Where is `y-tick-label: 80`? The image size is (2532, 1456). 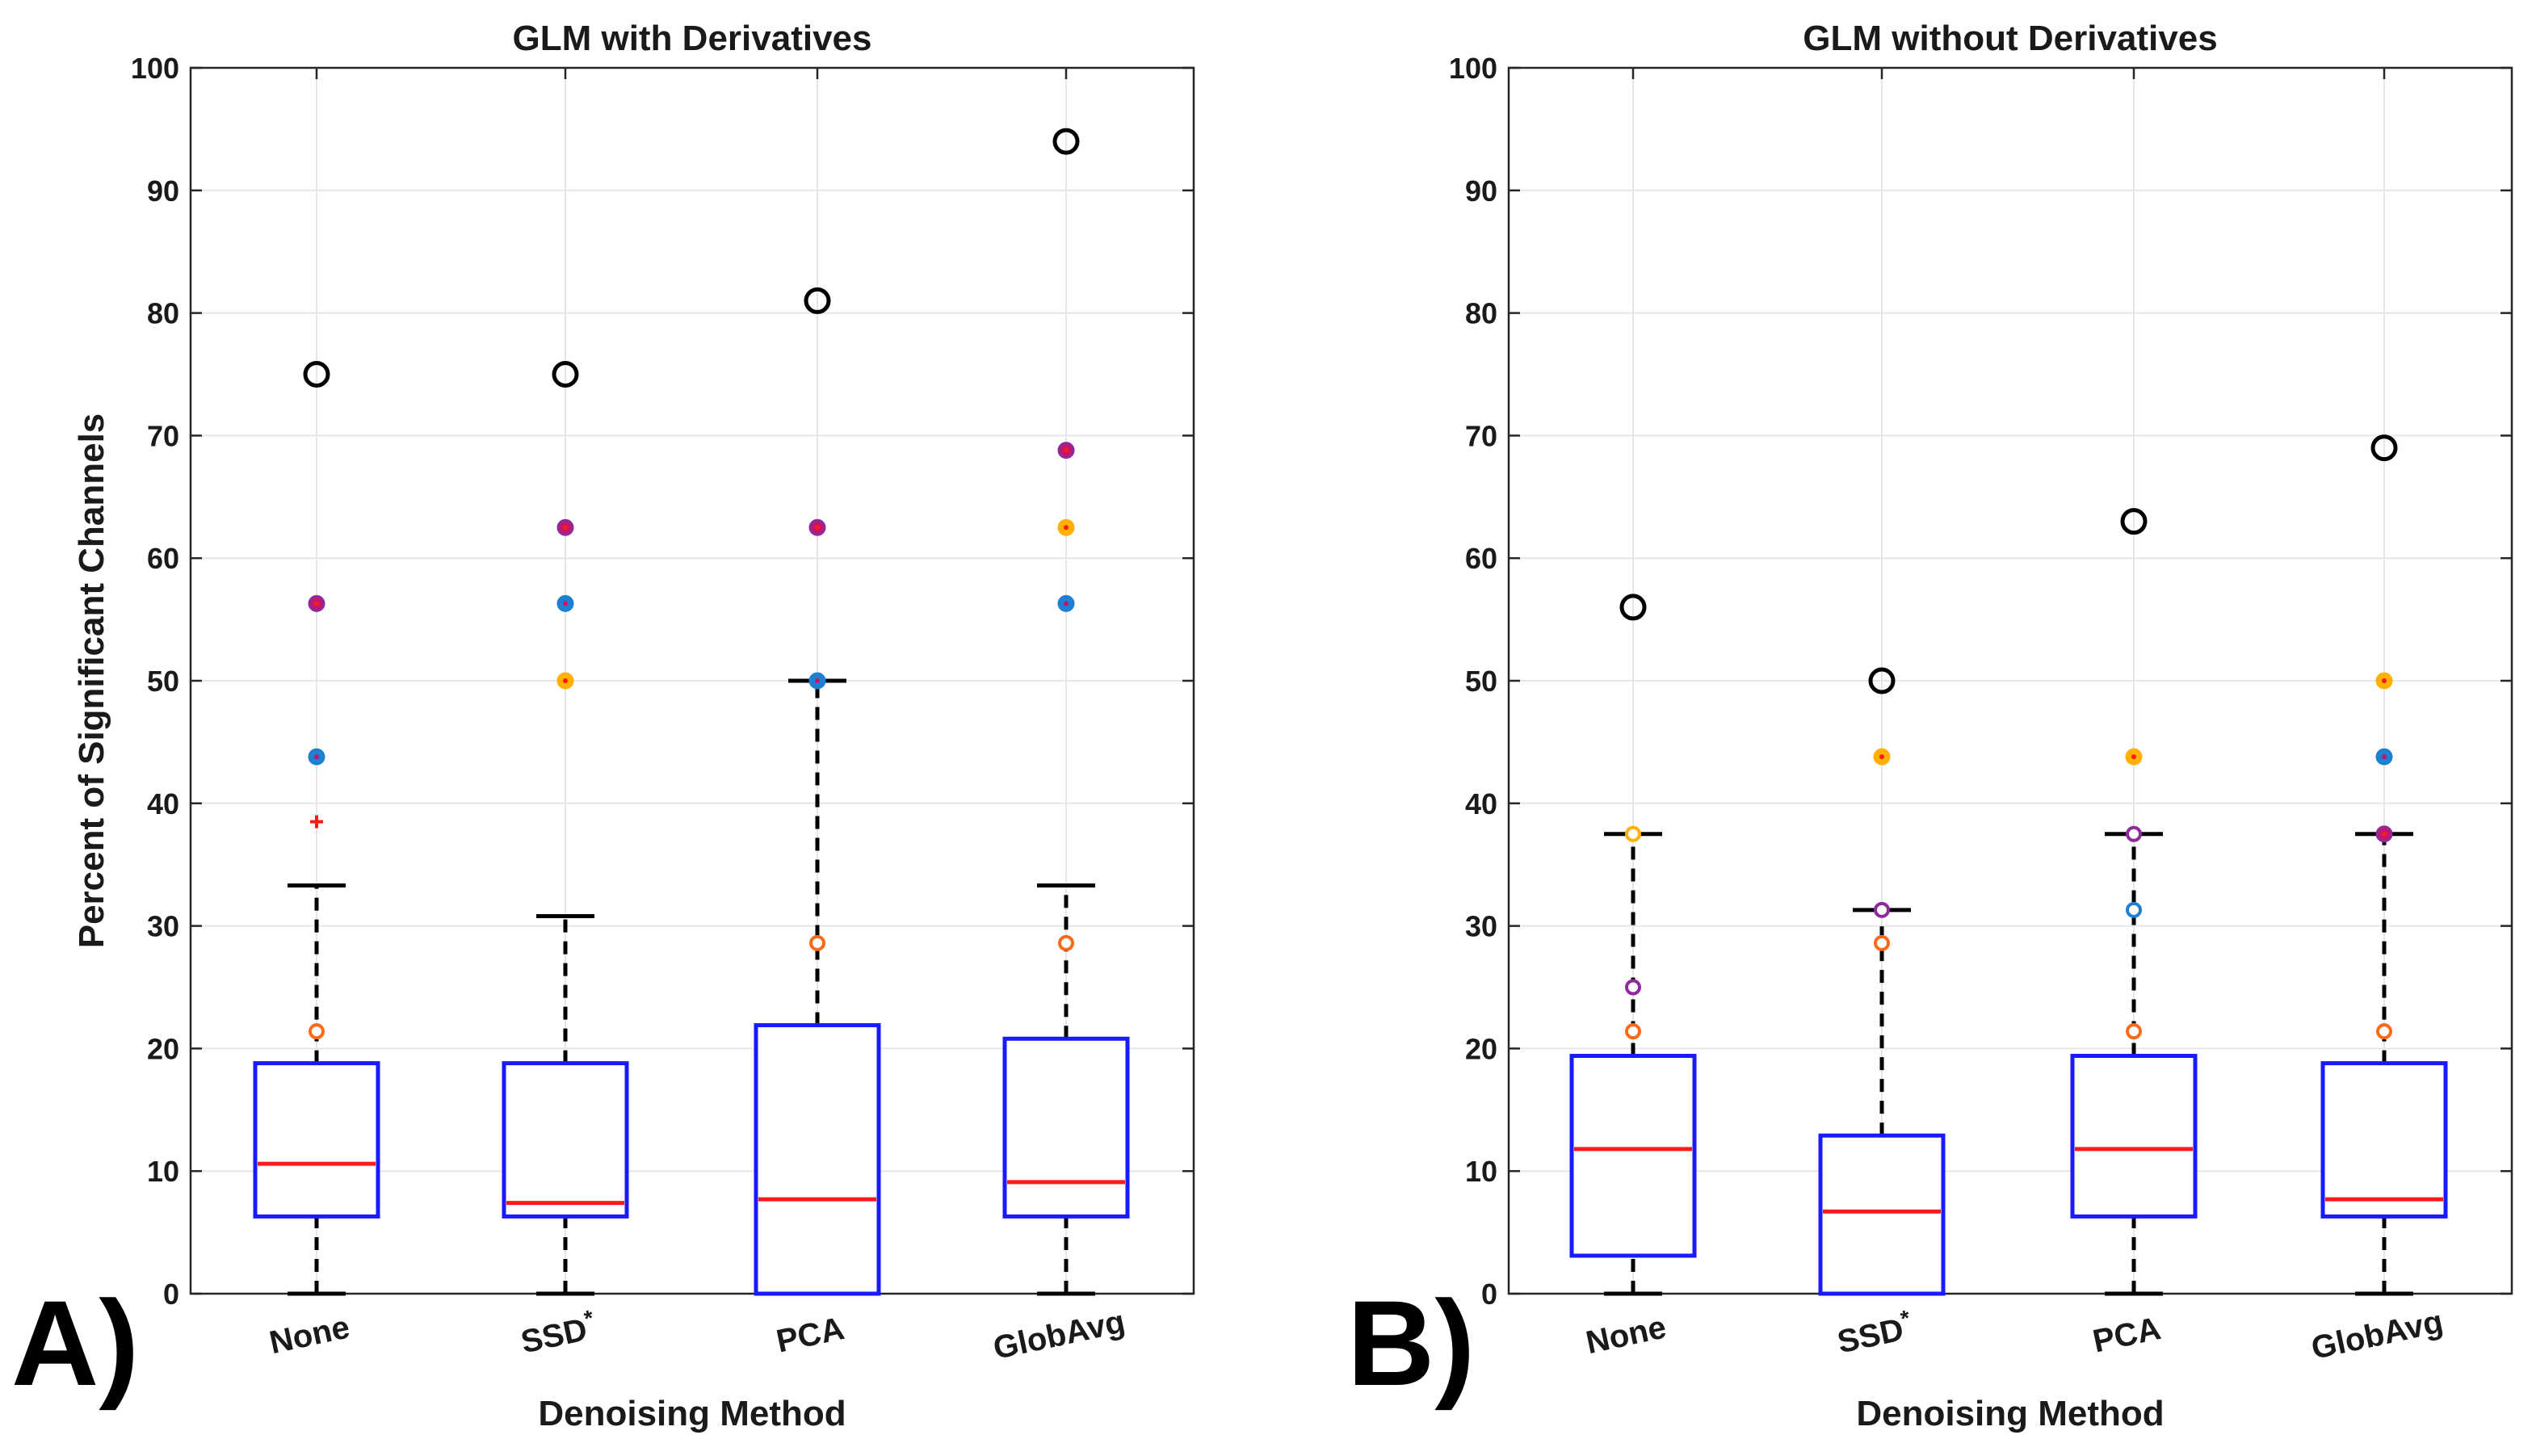
y-tick-label: 80 is located at coordinates (1481, 313).